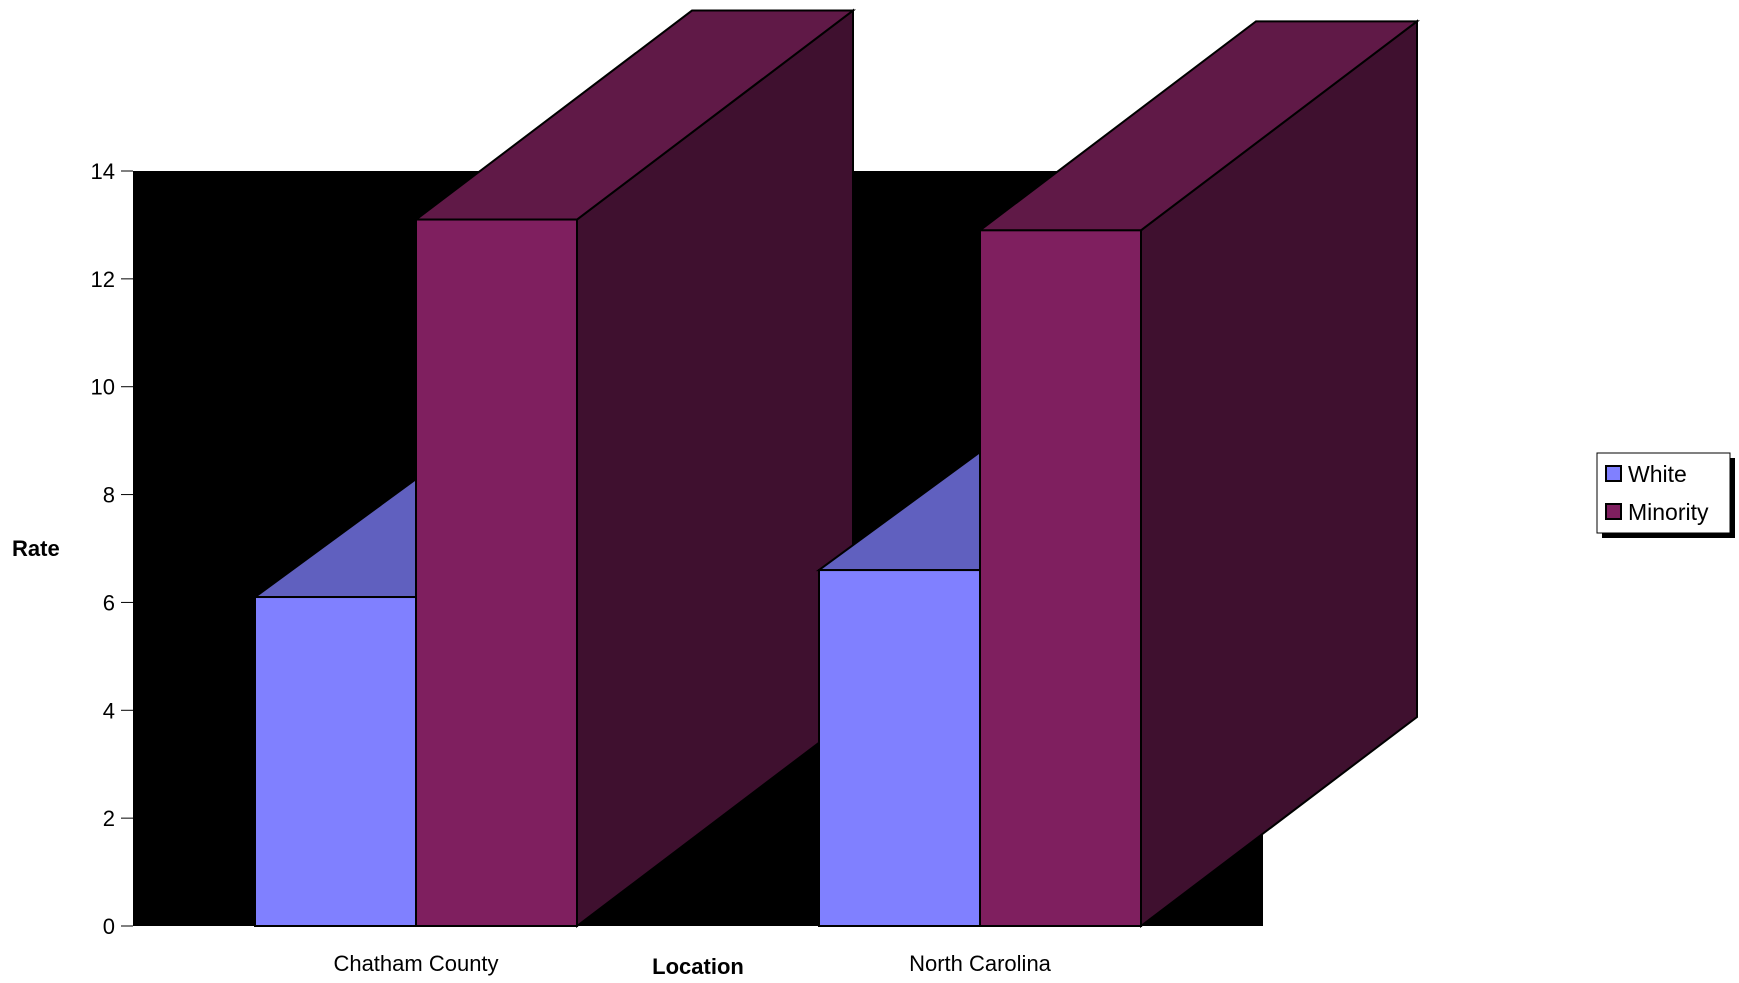  What do you see at coordinates (109, 602) in the screenshot?
I see `y-tick-label: 6` at bounding box center [109, 602].